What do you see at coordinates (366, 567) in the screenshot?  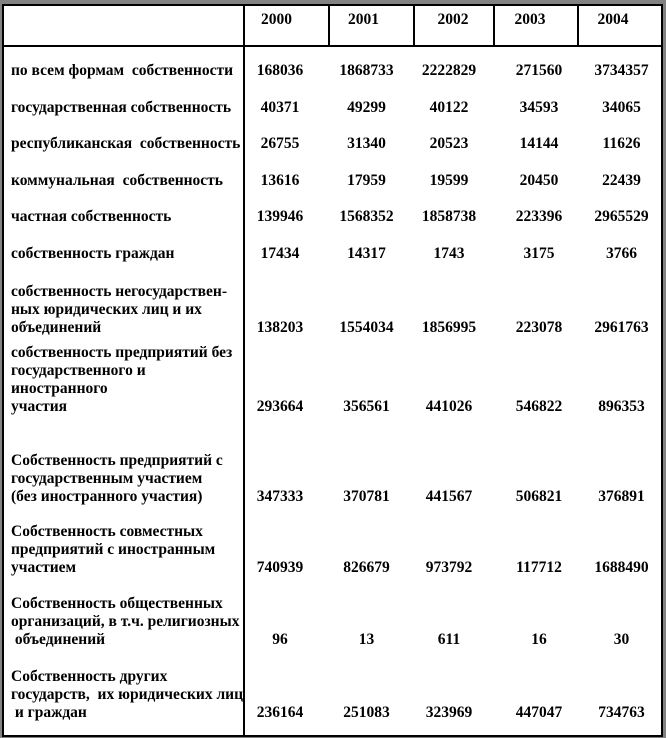 I see `value-cell: 826679` at bounding box center [366, 567].